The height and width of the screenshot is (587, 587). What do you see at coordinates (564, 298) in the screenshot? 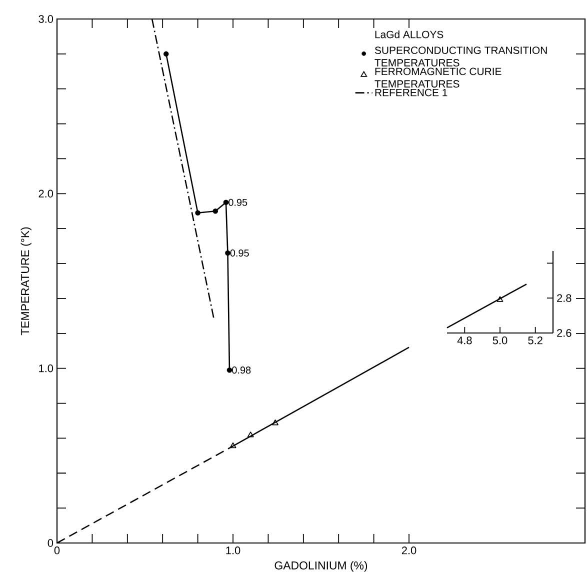
I see `y-tick-label: 2.8` at bounding box center [564, 298].